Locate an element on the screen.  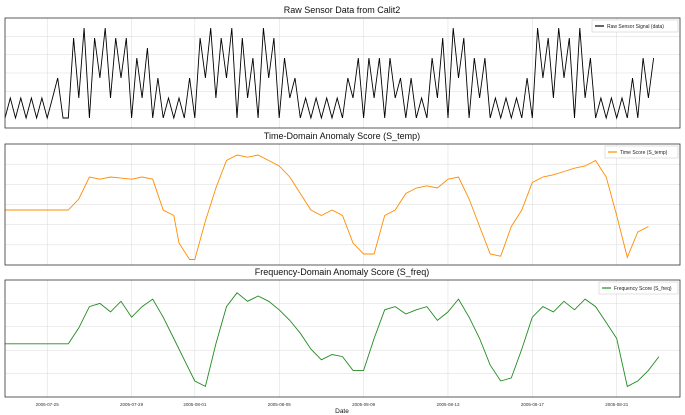
panel-freq-title: Frequency-Domain Anomaly Score (S_freq) is located at coordinates (342, 272).